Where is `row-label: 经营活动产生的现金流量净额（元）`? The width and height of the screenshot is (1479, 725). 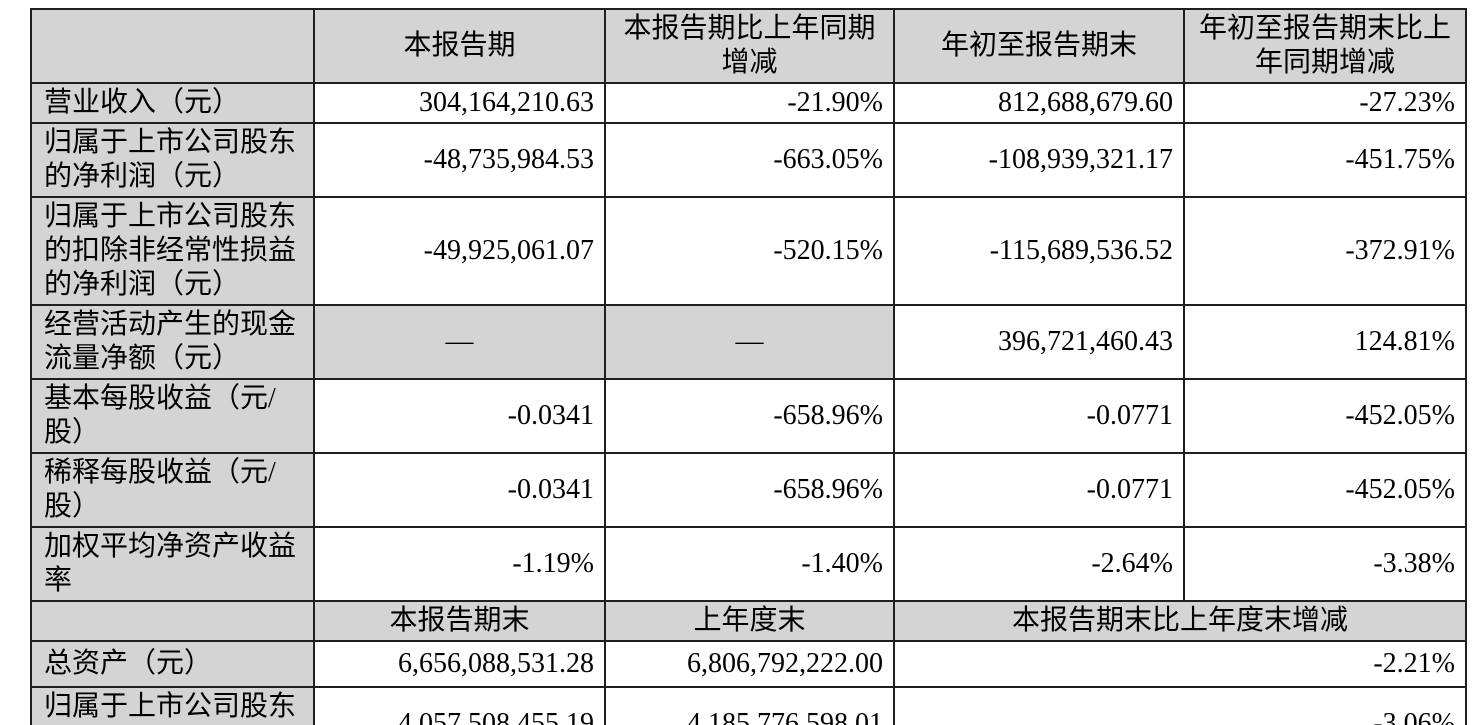
row-label: 经营活动产生的现金流量净额（元） is located at coordinates (172, 342).